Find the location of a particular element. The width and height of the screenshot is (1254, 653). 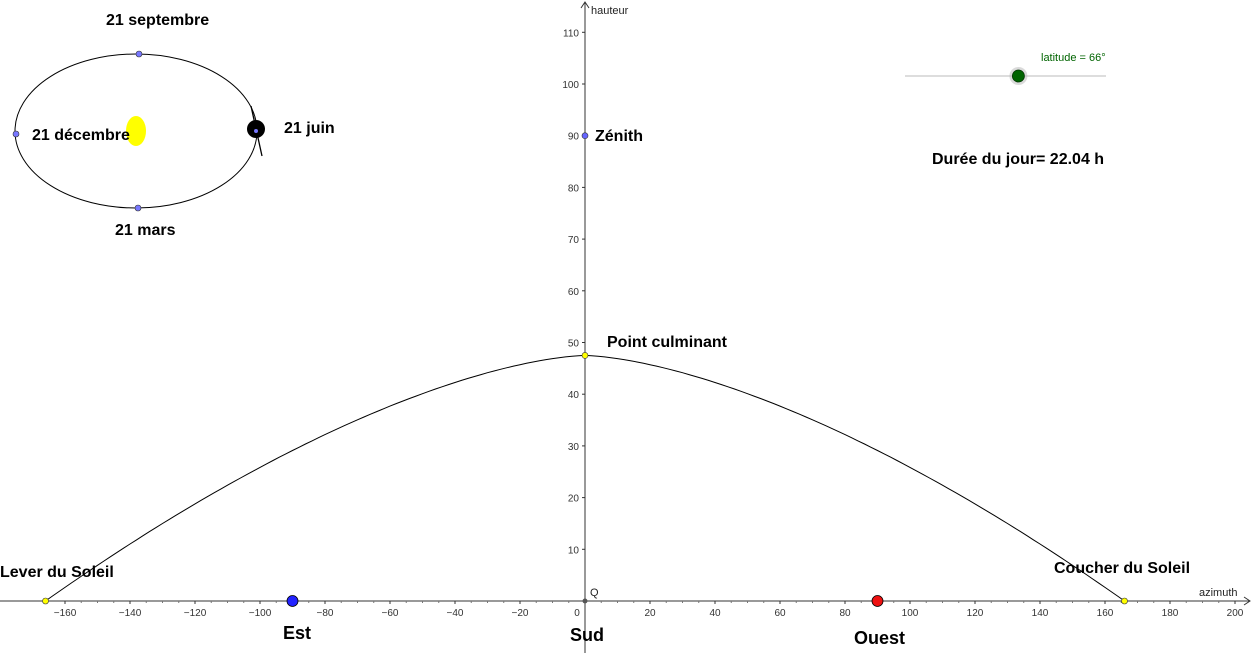

sunset-point is located at coordinates (1124, 601).